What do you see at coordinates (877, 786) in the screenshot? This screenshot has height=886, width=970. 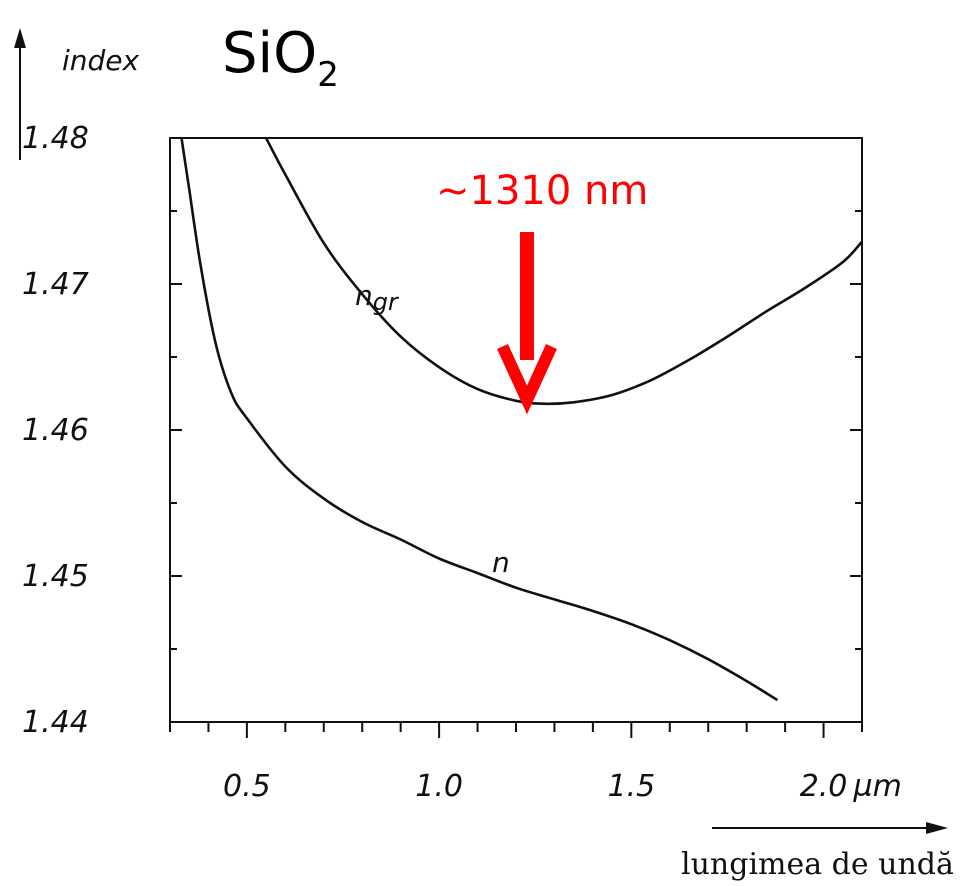 I see `x-unit-label: µm` at bounding box center [877, 786].